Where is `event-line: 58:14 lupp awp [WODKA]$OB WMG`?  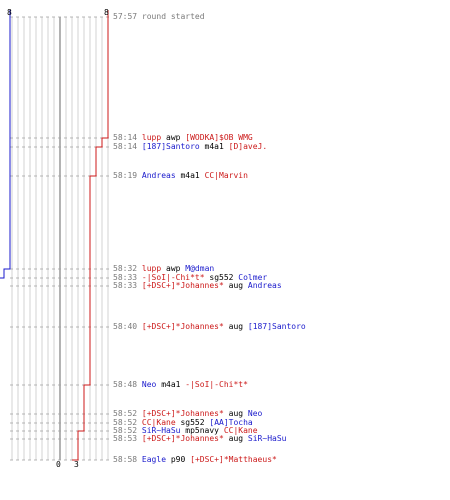 event-line: 58:14 lupp awp [WODKA]$OB WMG is located at coordinates (183, 137).